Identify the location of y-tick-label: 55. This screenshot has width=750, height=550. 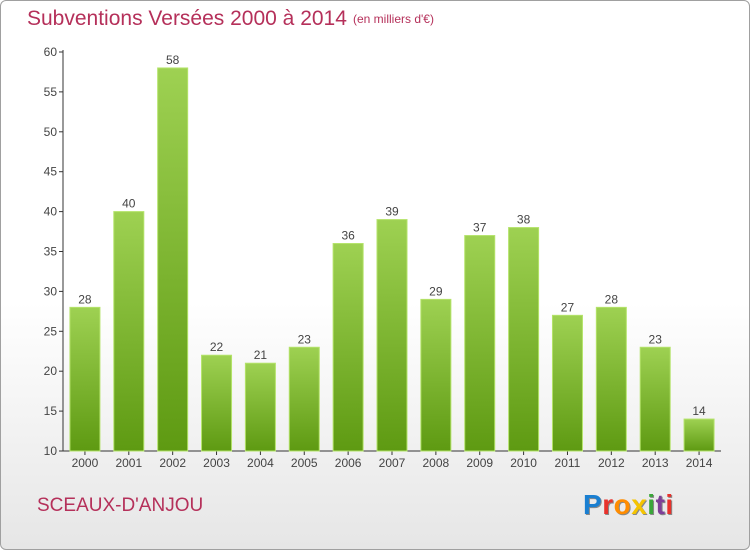
(51, 92).